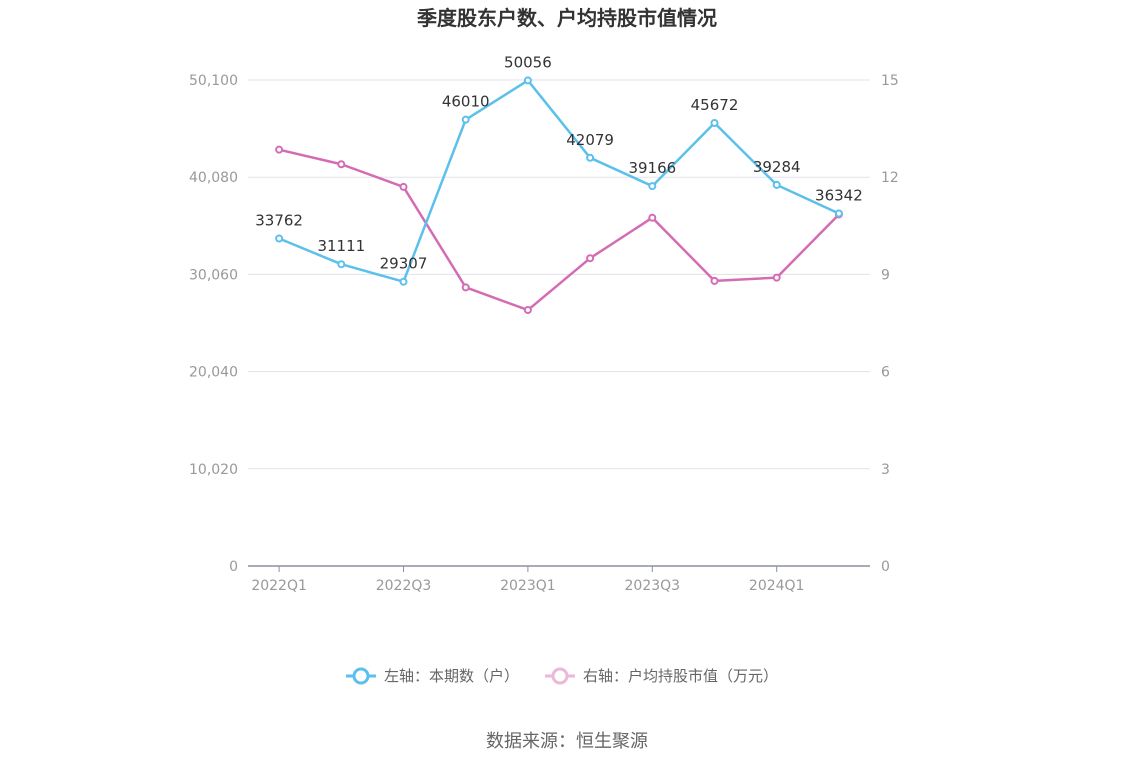 This screenshot has width=1134, height=766. What do you see at coordinates (567, 741) in the screenshot?
I see `source-note: 数据来源：恒生聚源` at bounding box center [567, 741].